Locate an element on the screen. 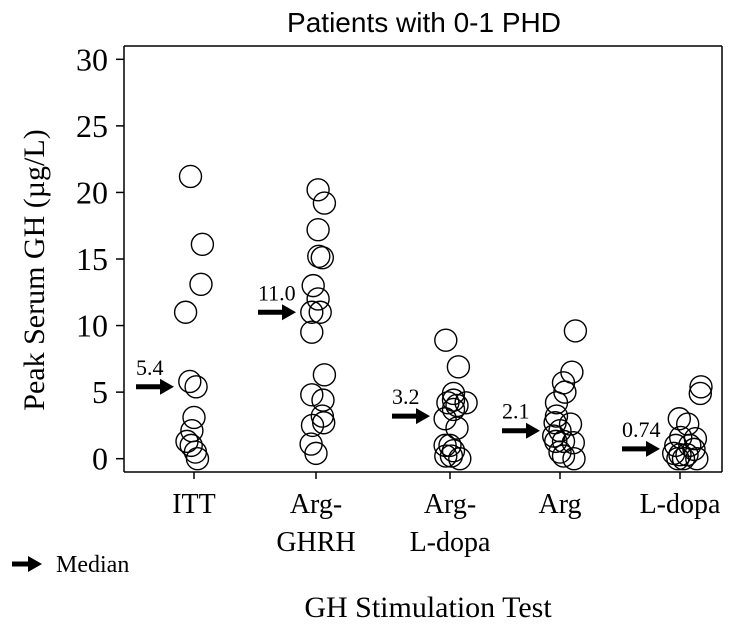 Image resolution: width=731 pixels, height=625 pixels. y-tick-label: 30 is located at coordinates (92, 59).